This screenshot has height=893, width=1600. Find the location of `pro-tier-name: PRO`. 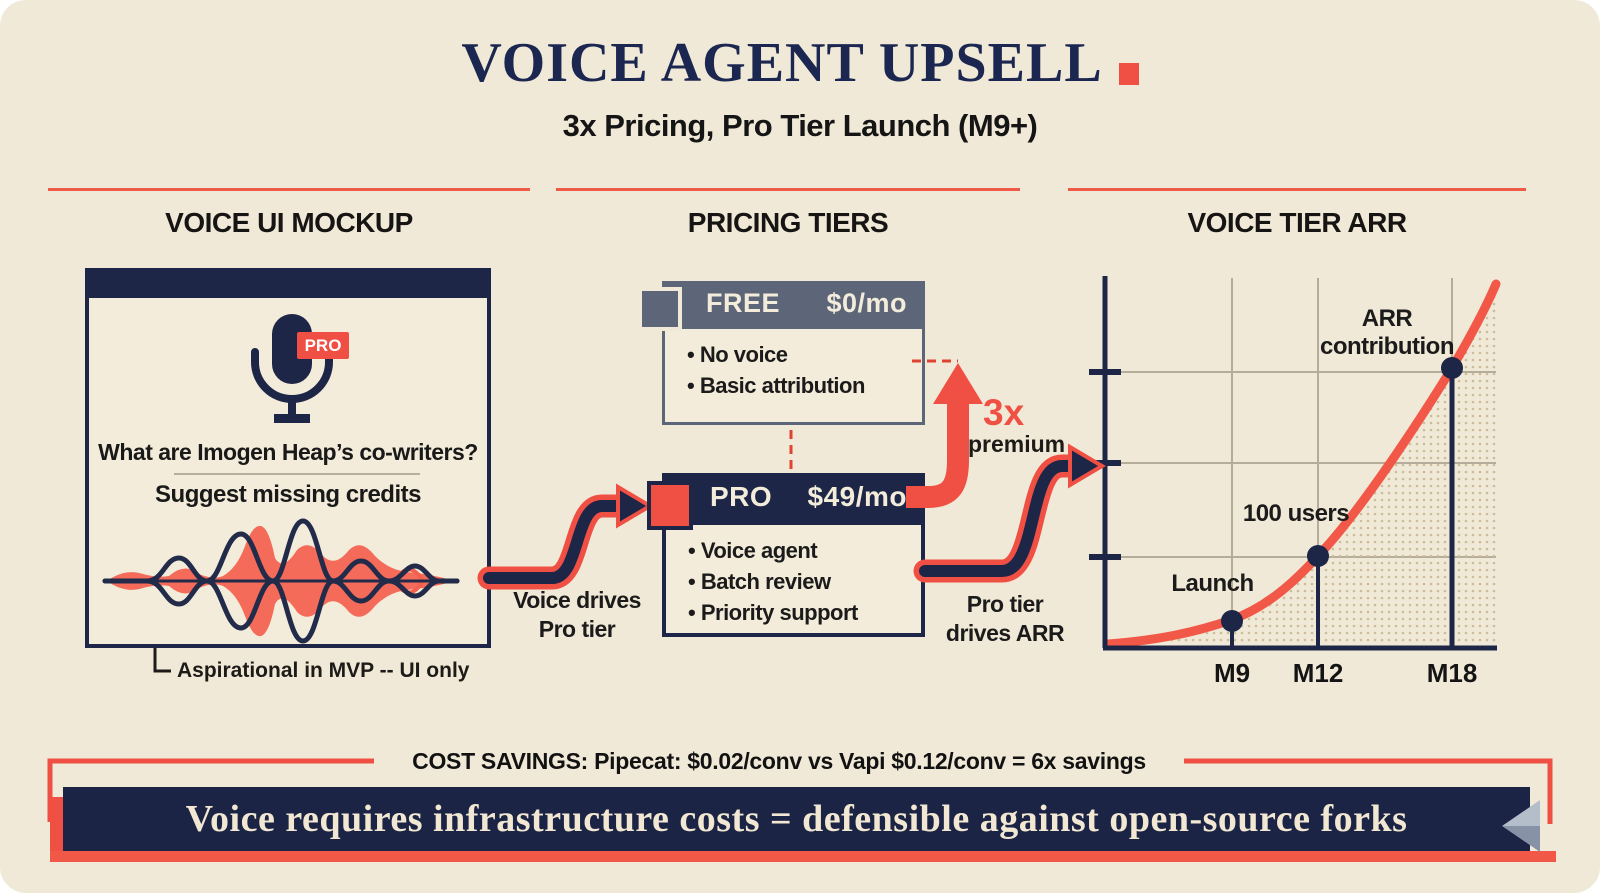

pro-tier-name: PRO is located at coordinates (741, 496).